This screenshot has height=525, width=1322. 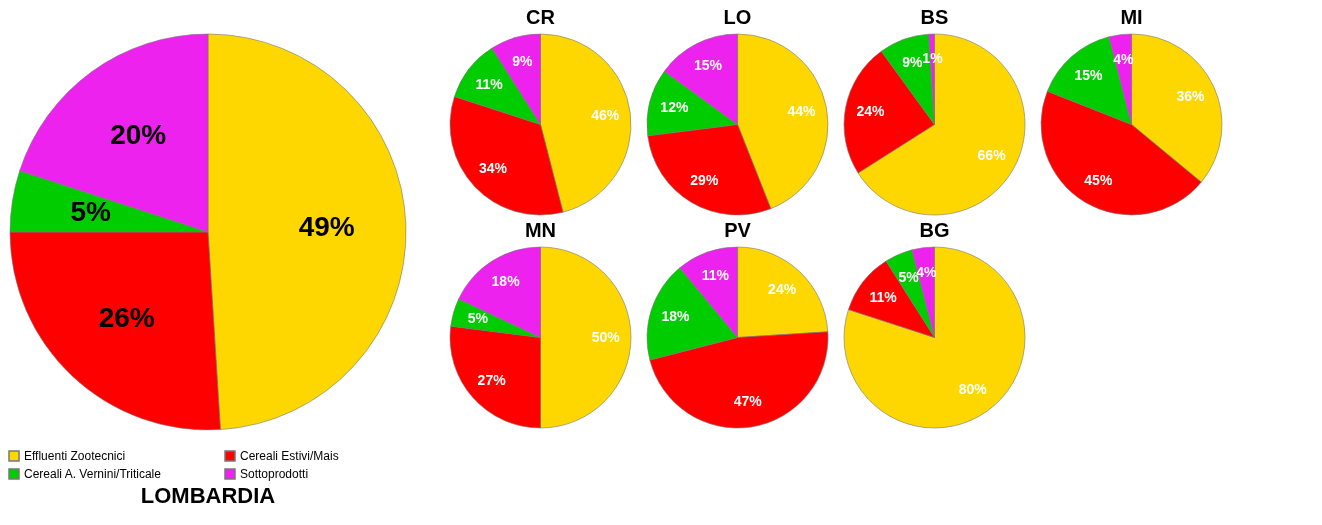 I want to click on legend-label: Cereali A. Vernini/Triticale, so click(x=93, y=474).